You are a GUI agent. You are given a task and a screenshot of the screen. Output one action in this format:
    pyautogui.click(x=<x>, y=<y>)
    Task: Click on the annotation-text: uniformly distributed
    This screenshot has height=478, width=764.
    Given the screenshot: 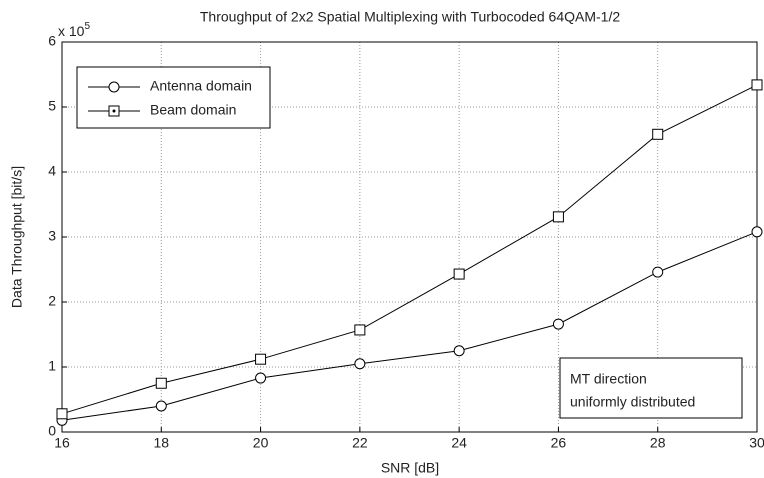 What is the action you would take?
    pyautogui.click(x=632, y=402)
    